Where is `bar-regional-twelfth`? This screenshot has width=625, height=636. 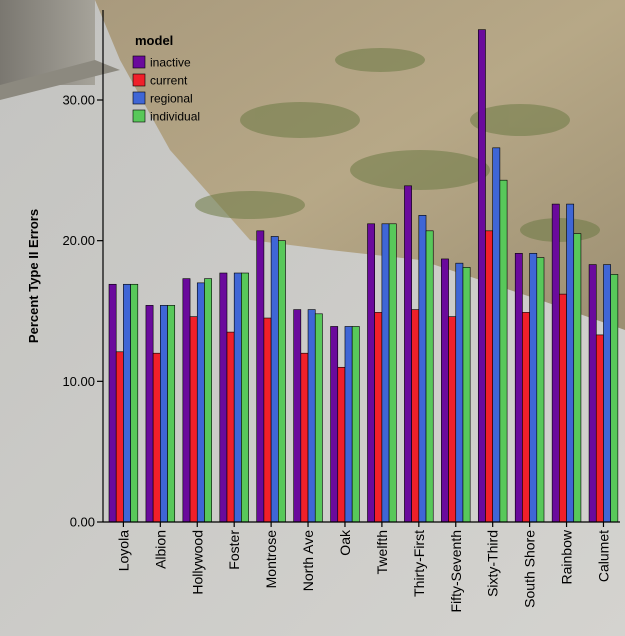 bar-regional-twelfth is located at coordinates (385, 373).